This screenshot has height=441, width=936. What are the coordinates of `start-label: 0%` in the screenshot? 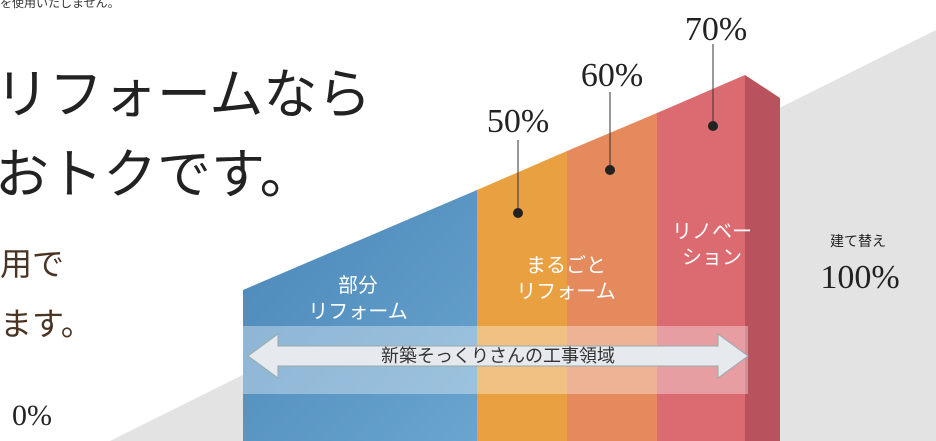 It's located at (32, 415).